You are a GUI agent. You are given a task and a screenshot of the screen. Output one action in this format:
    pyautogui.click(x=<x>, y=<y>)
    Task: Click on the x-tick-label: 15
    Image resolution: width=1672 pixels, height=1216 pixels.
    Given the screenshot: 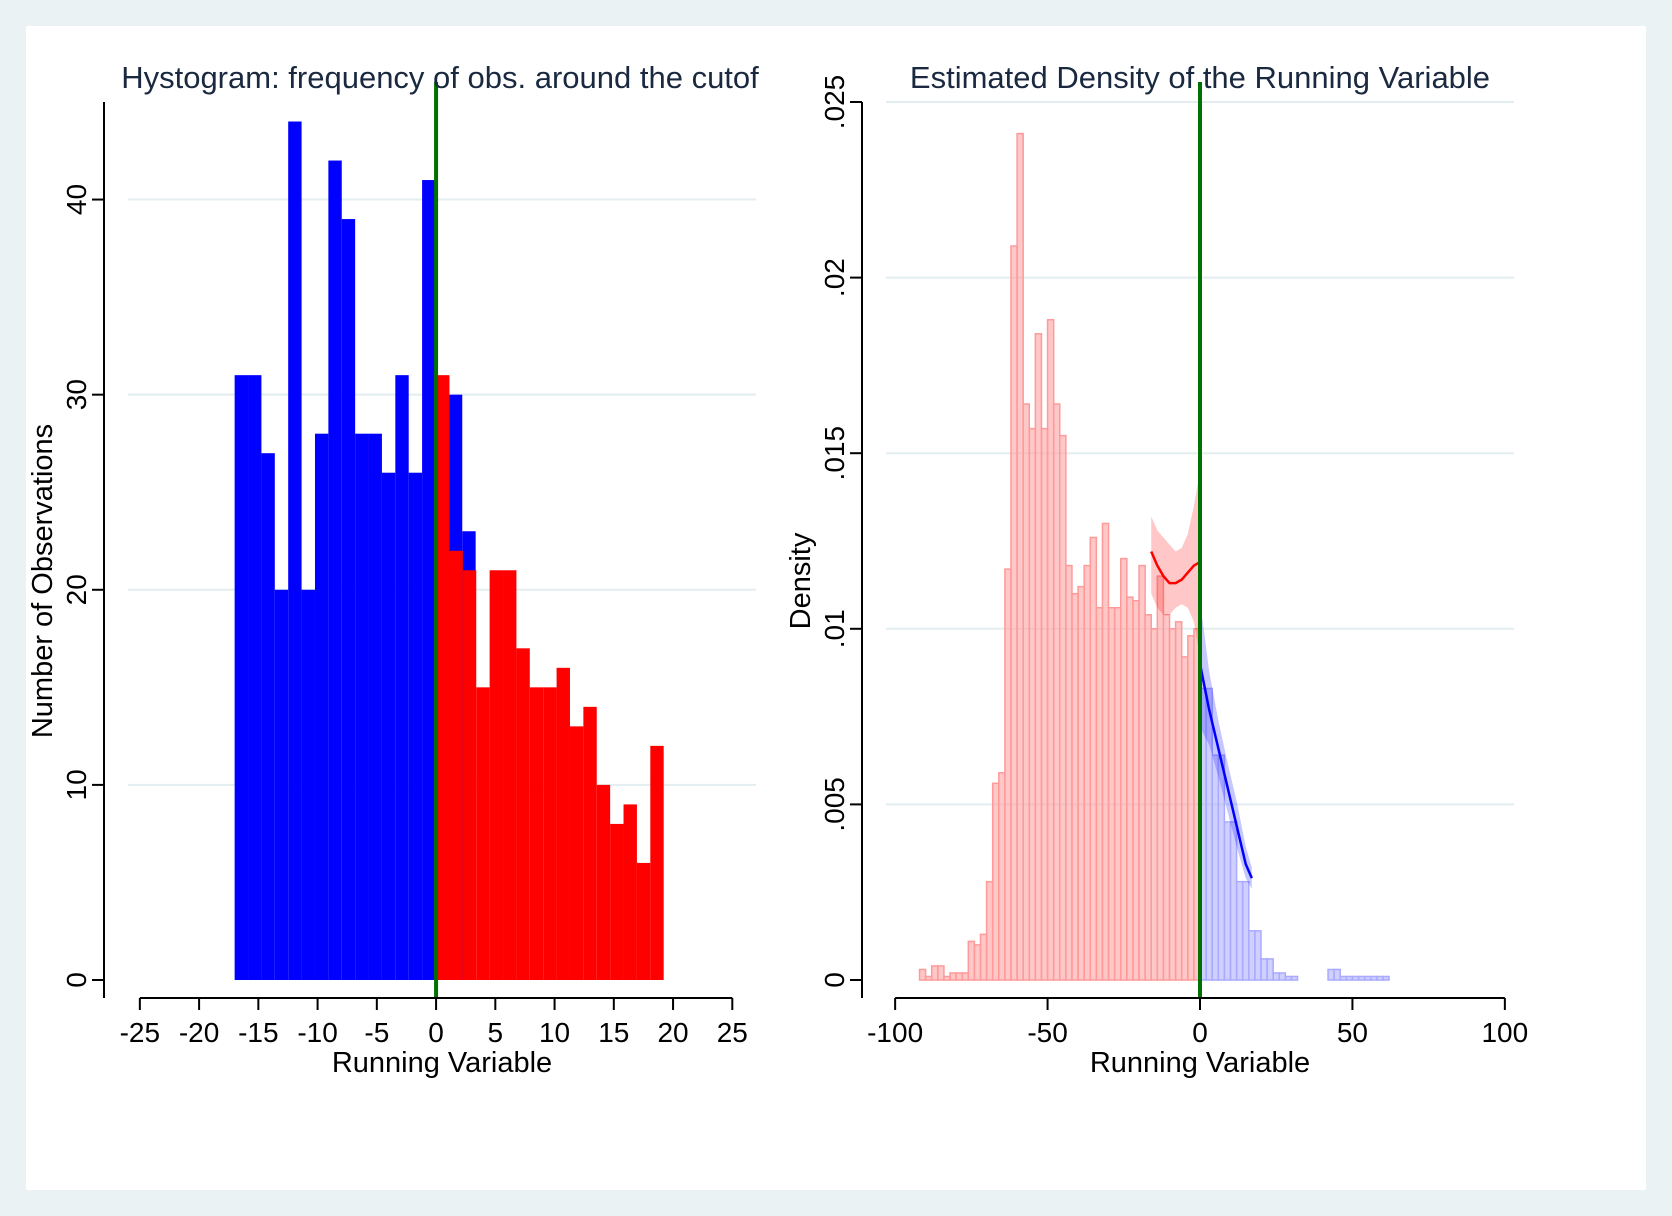 What is the action you would take?
    pyautogui.click(x=613, y=1032)
    